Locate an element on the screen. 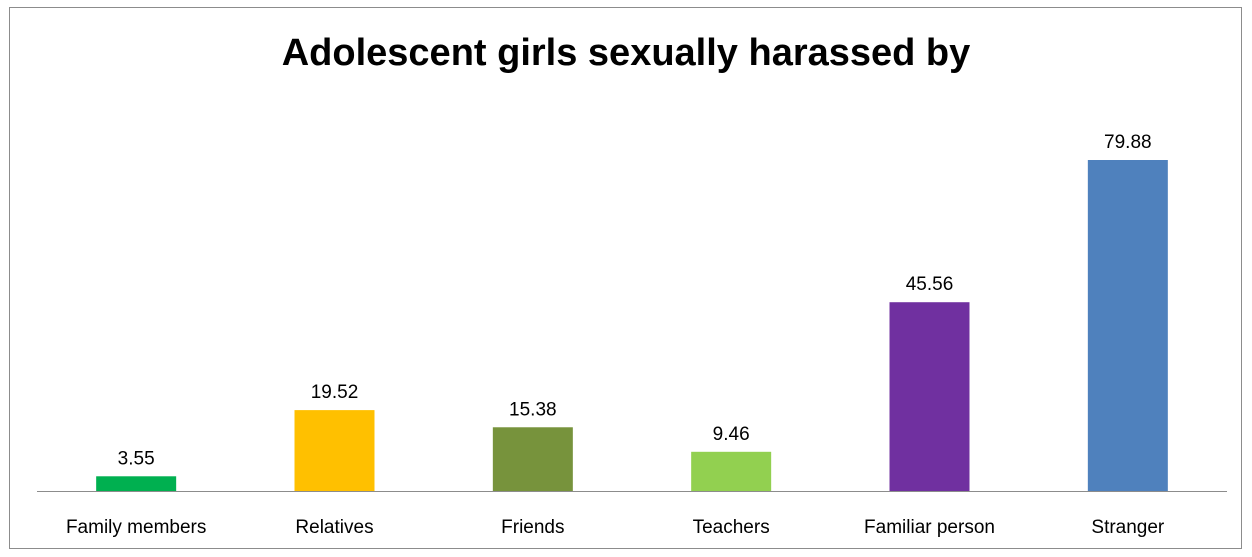 The width and height of the screenshot is (1252, 557). category-label: Stranger is located at coordinates (1128, 527).